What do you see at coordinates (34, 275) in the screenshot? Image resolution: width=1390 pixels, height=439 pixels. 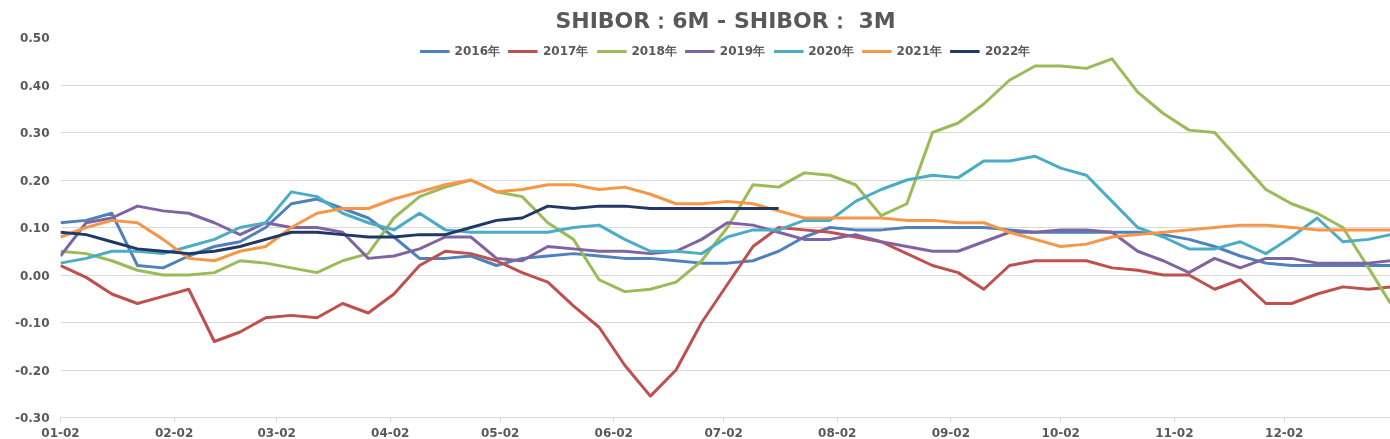 I see `y-tick-label: 0.00` at bounding box center [34, 275].